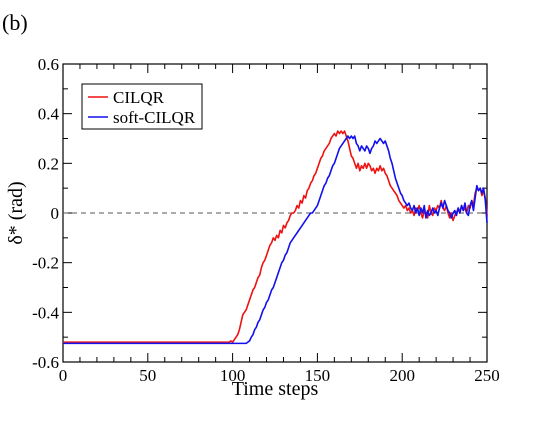 The height and width of the screenshot is (424, 548). I want to click on x-axis-label: Time steps, so click(275, 389).